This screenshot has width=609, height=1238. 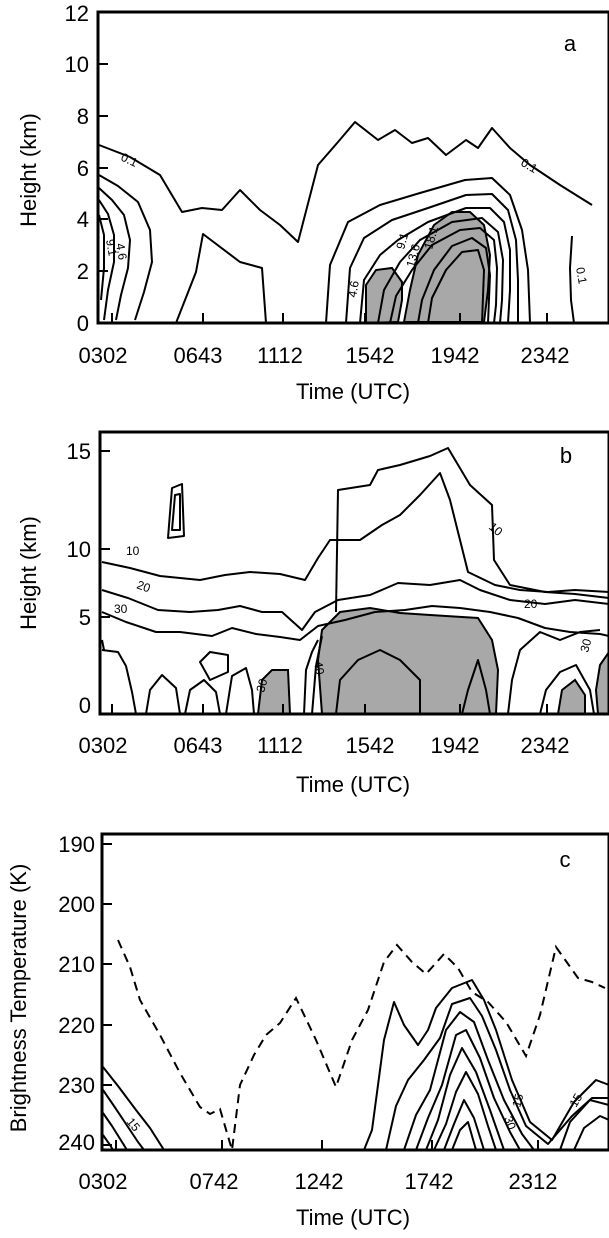 I want to click on x-axis-label: Time (UTC), so click(x=353, y=391).